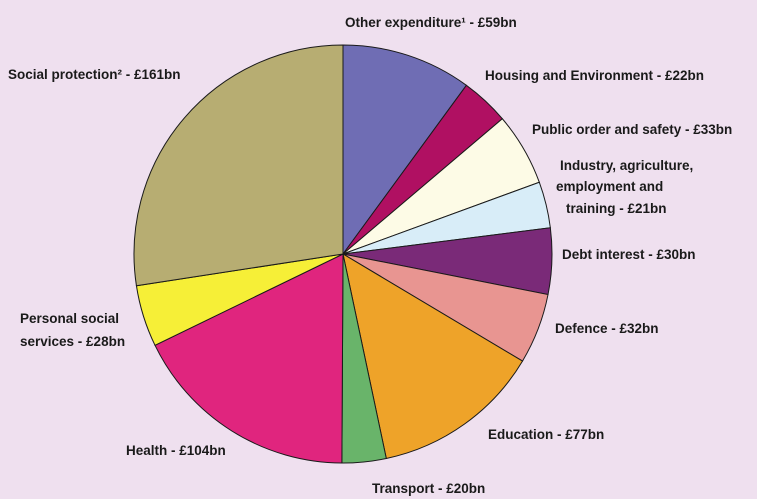 The width and height of the screenshot is (757, 499). What do you see at coordinates (609, 186) in the screenshot?
I see `label-industry-line2: employment and` at bounding box center [609, 186].